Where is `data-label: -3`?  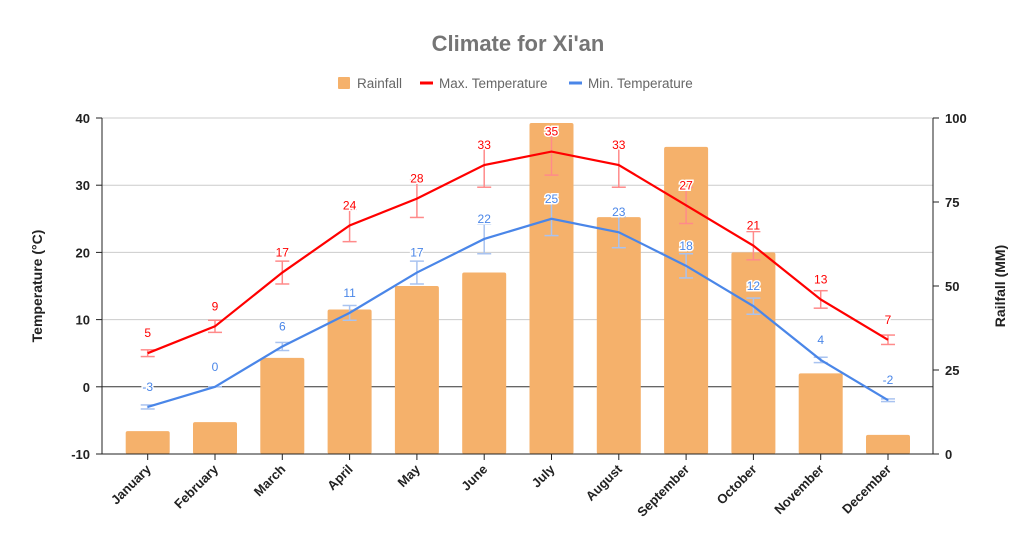
data-label: -3 is located at coordinates (147, 387).